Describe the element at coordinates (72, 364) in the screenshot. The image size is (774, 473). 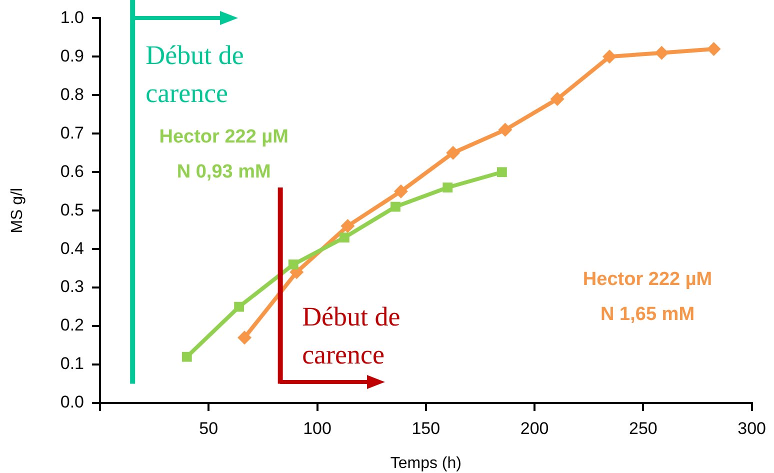
I see `y-tick-label: 0.1` at that location.